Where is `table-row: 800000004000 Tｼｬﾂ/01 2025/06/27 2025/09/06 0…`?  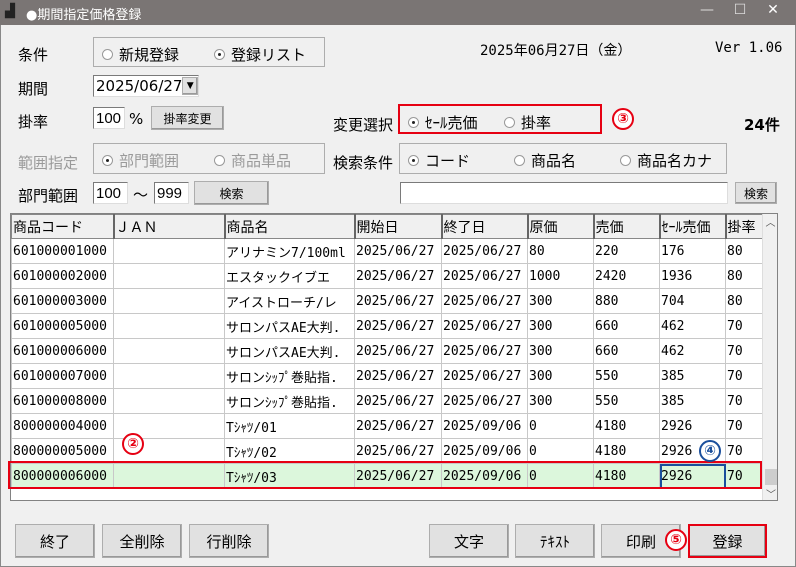 table-row: 800000004000 Tｼｬﾂ/01 2025/06/27 2025/09/06 0… is located at coordinates (387, 426).